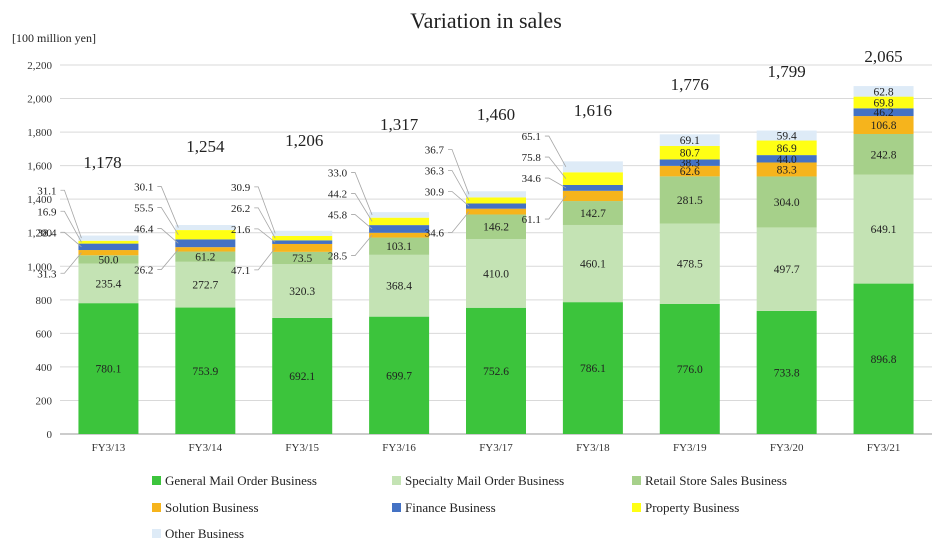  What do you see at coordinates (44, 301) in the screenshot?
I see `y-tick-label: 800` at bounding box center [44, 301].